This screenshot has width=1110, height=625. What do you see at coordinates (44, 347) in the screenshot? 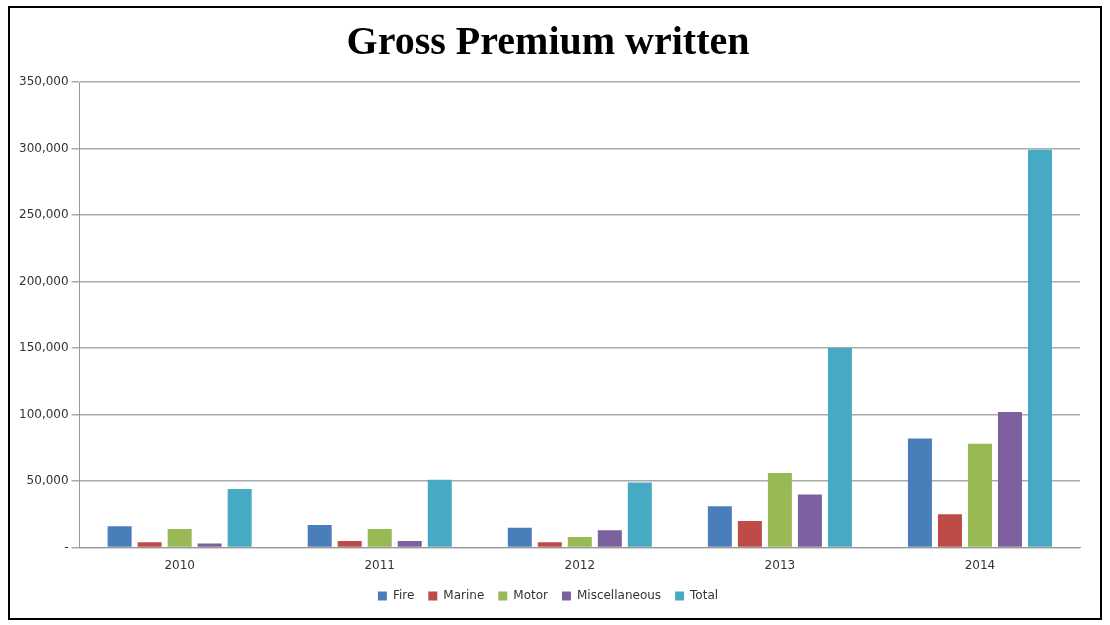
I see `y-tick-label: 150,000` at bounding box center [44, 347].